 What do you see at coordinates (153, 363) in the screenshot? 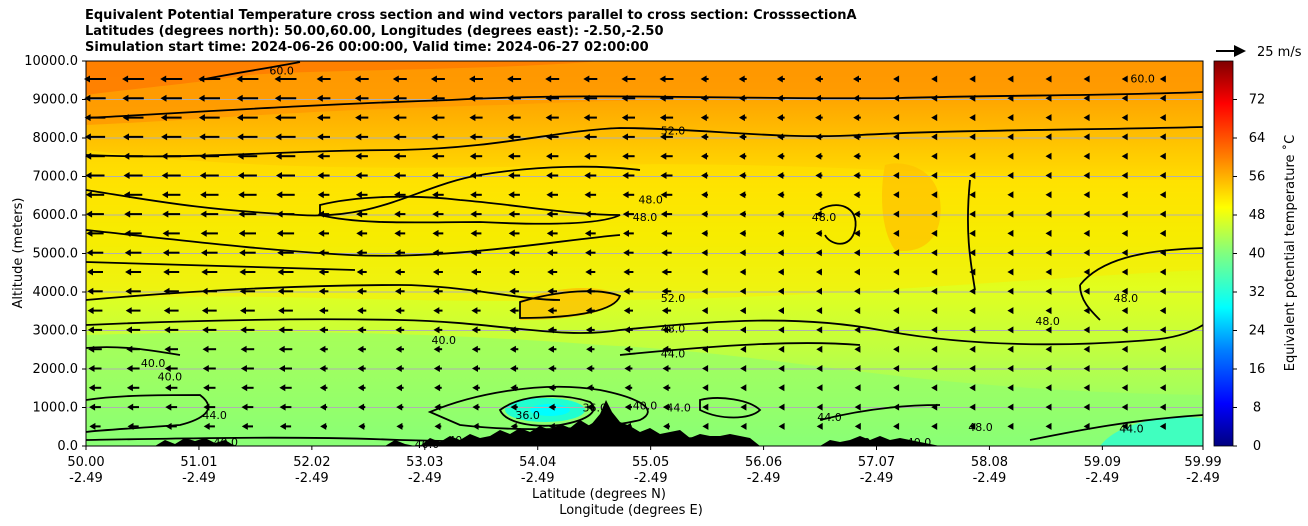
I see `contour-label: 40.0` at bounding box center [153, 363].